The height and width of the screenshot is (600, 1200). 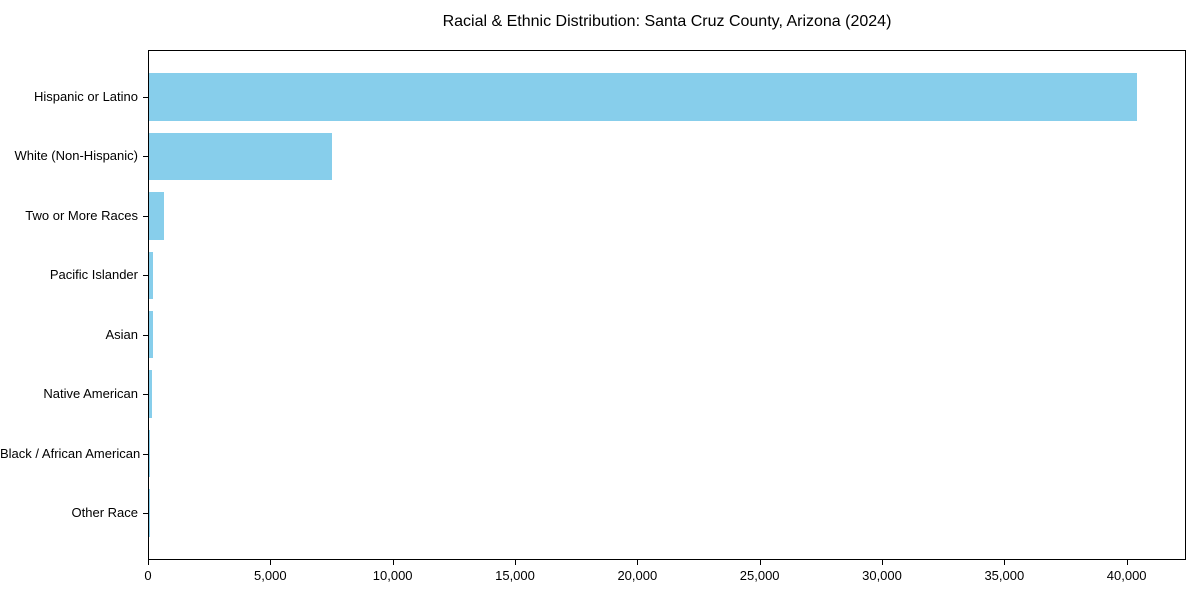 I want to click on y-tick-label: Asian, so click(x=121, y=334).